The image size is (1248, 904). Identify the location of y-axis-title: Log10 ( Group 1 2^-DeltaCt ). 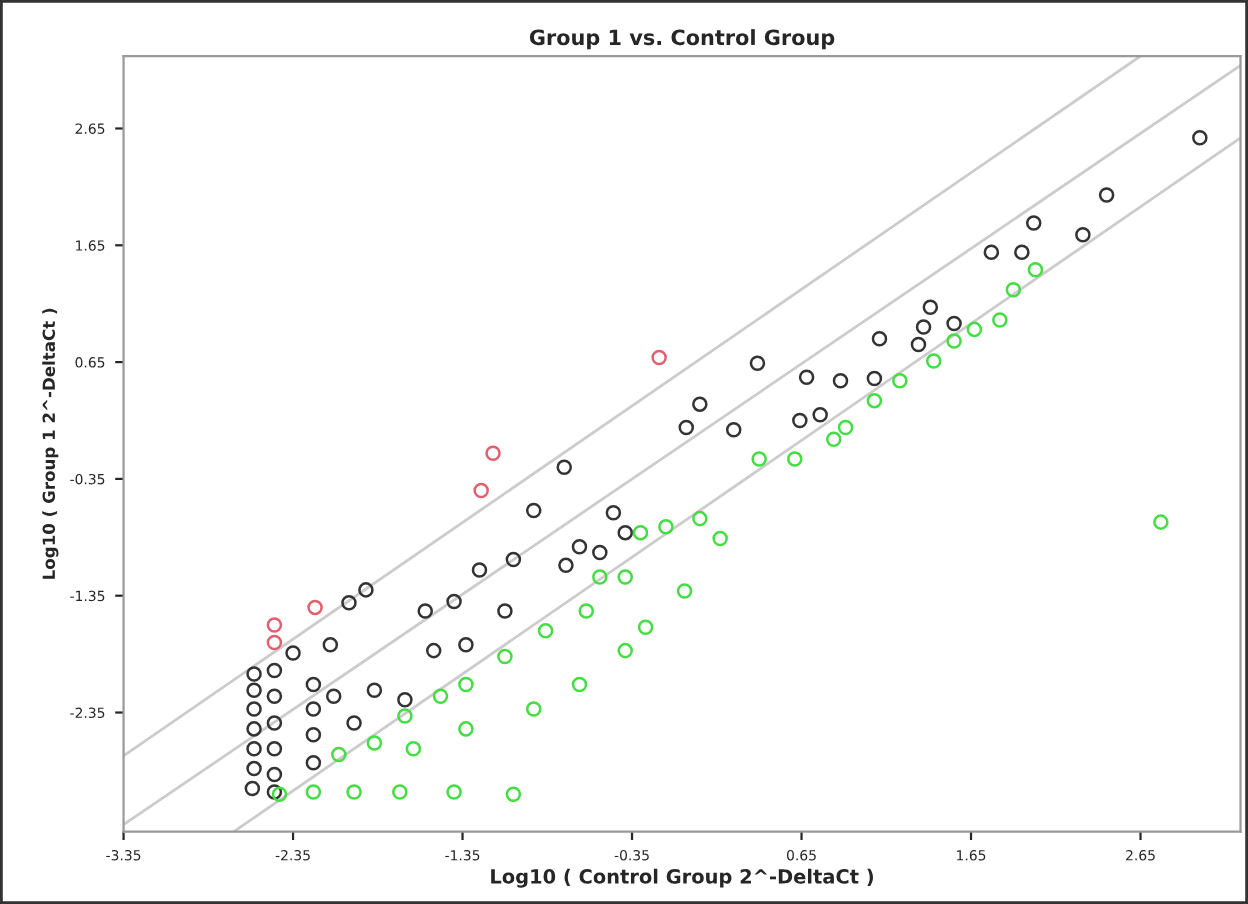
(50, 443).